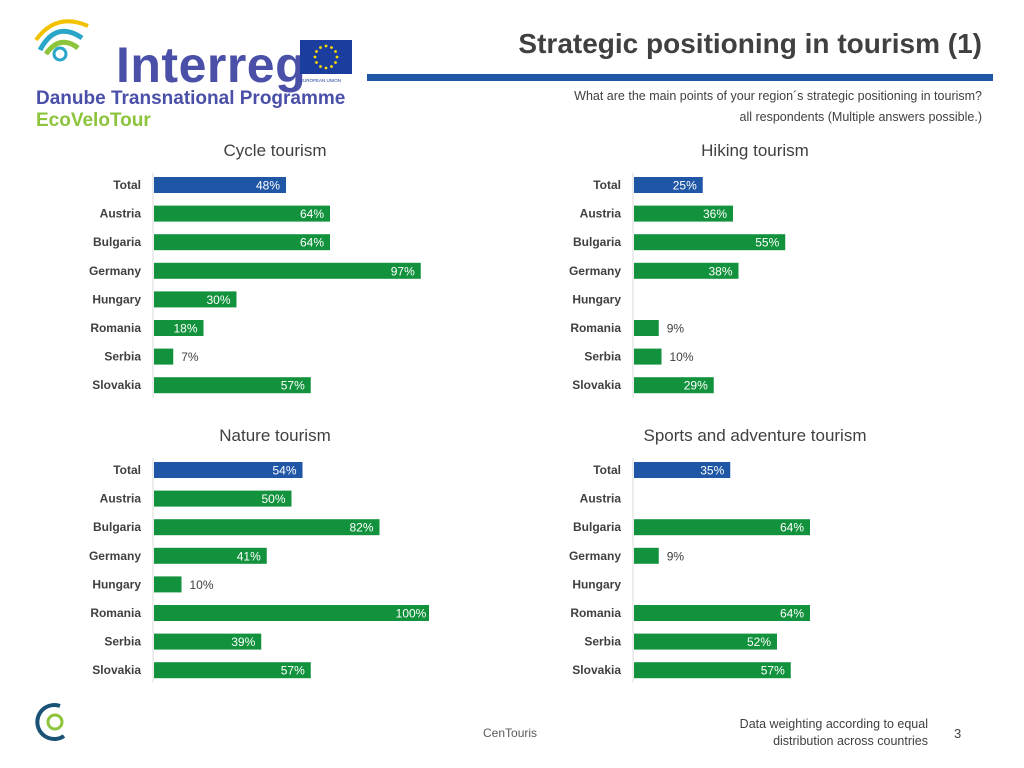 This screenshot has height=768, width=1024. Describe the element at coordinates (596, 385) in the screenshot. I see `category-label-slovakia: Slovakia` at that location.